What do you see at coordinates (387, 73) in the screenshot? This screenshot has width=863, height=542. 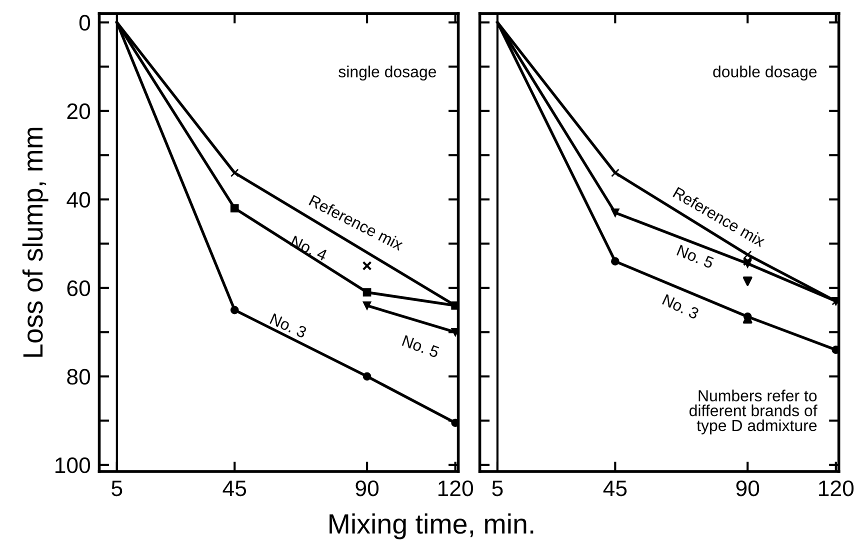 I see `annotation: single dosage` at bounding box center [387, 73].